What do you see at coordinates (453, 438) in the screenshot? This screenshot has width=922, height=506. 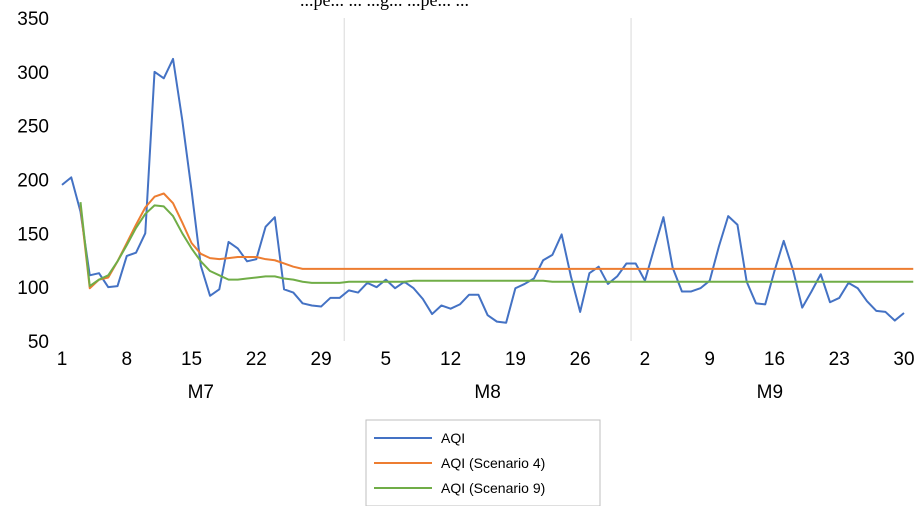 I see `legend-label: AQI` at bounding box center [453, 438].